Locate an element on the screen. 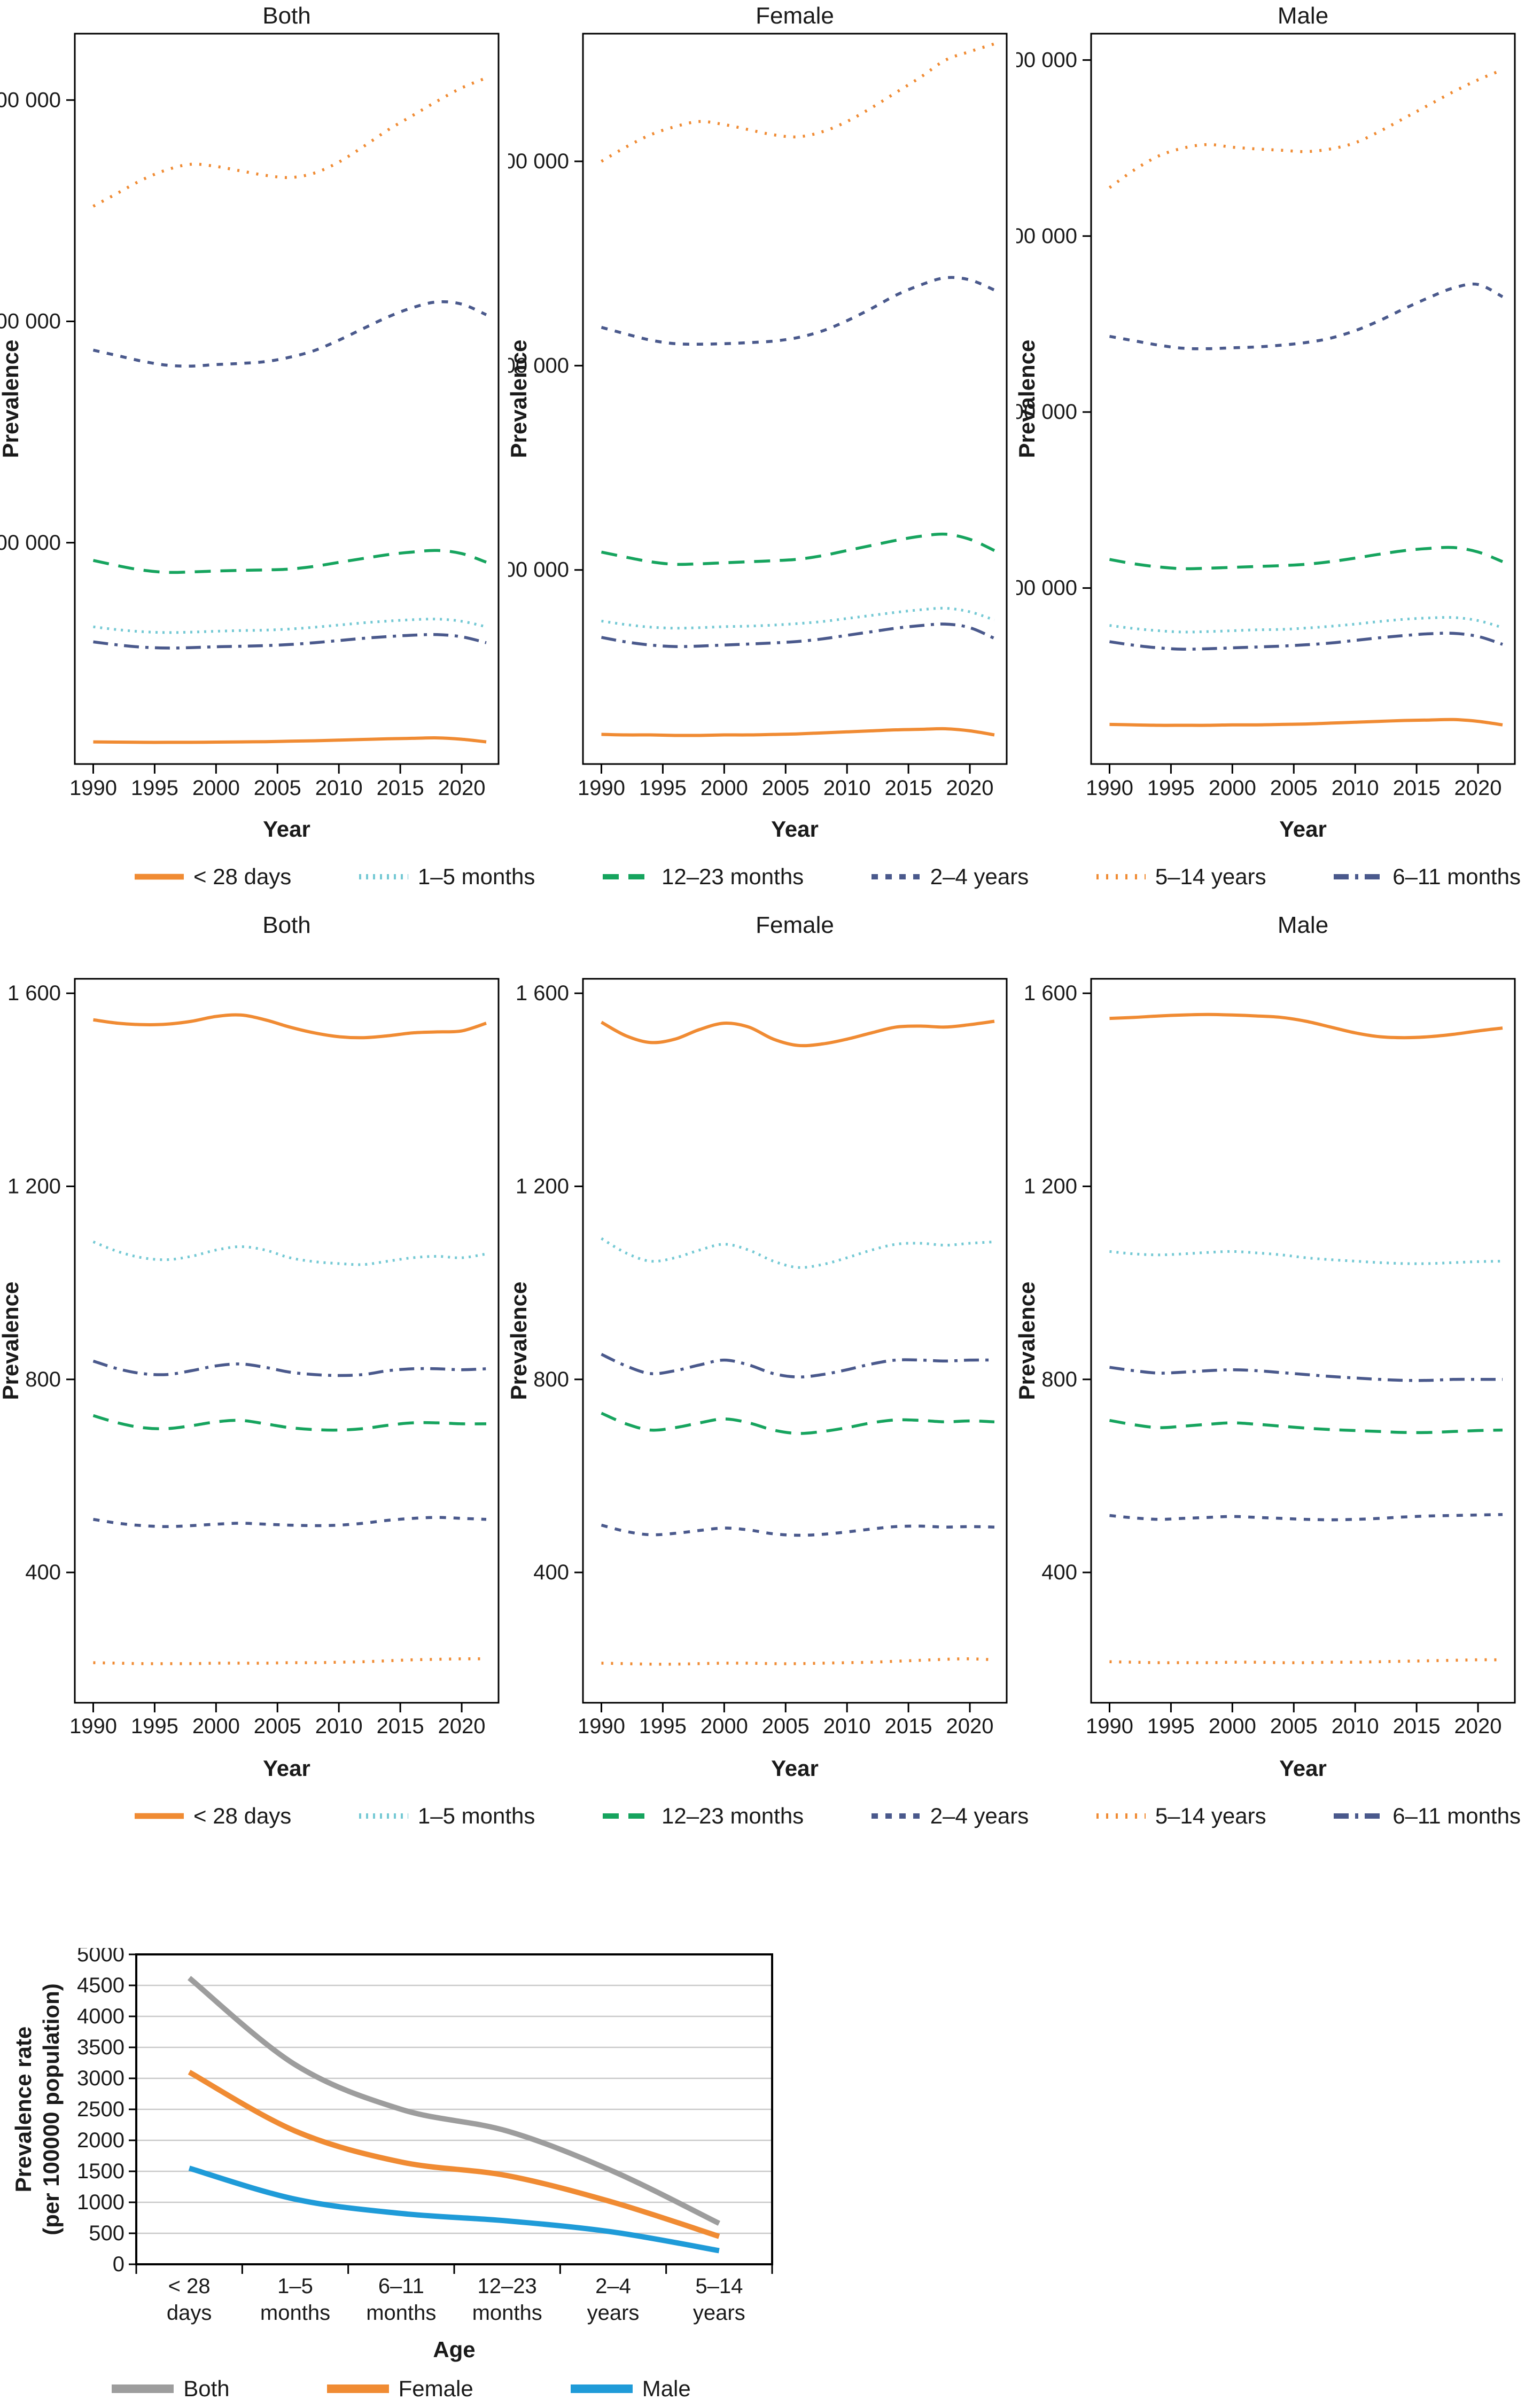 Image resolution: width=1525 pixels, height=2408 pixels. y-tick-label: 400 is located at coordinates (1059, 1572).